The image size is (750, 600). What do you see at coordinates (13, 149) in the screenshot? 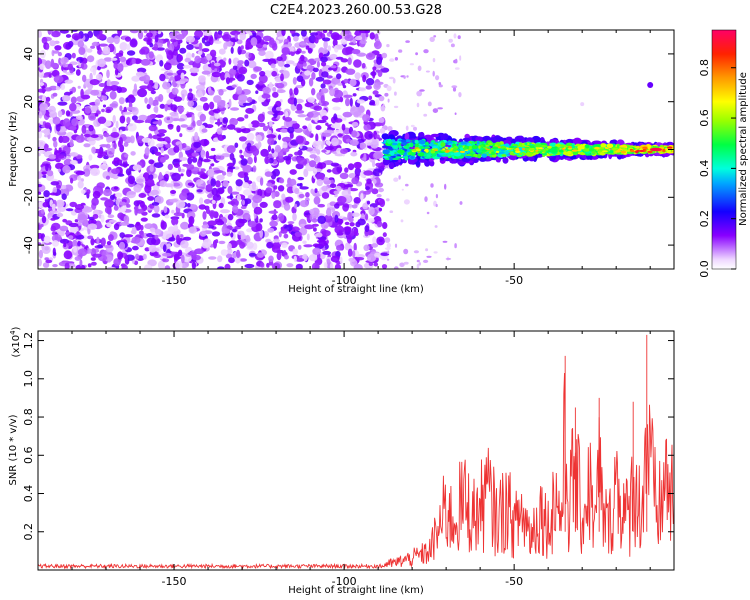
I see `spectrogram-ylabel: Frequency (Hz)` at bounding box center [13, 149].